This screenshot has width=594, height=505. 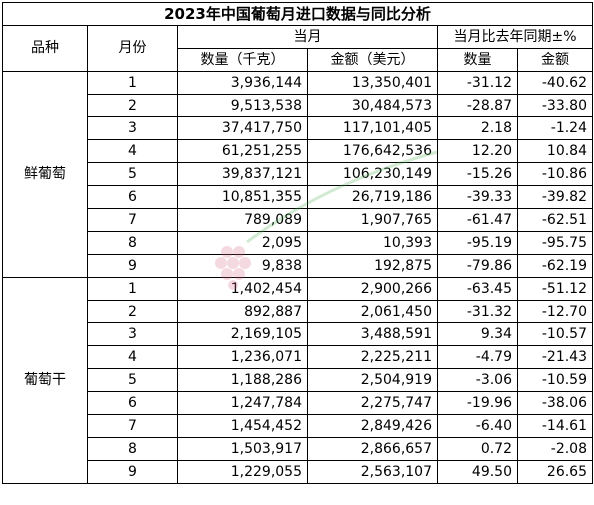 What do you see at coordinates (555, 311) in the screenshot?
I see `amt-pct-cell: -12.70` at bounding box center [555, 311].